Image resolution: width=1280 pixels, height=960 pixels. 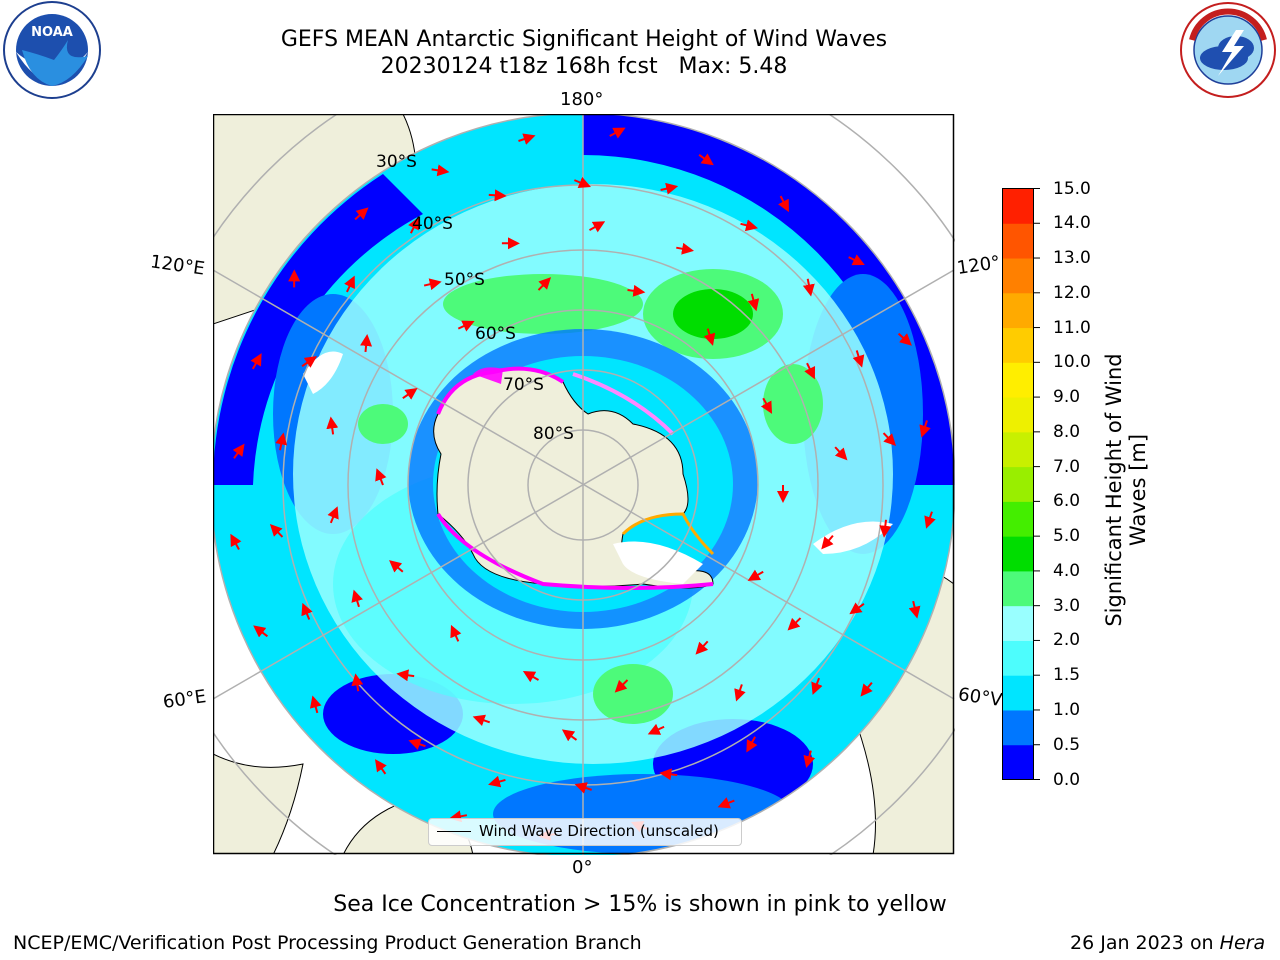 What do you see at coordinates (1067, 570) in the screenshot?
I see `colorbar-tick-label: 4.0` at bounding box center [1067, 570].